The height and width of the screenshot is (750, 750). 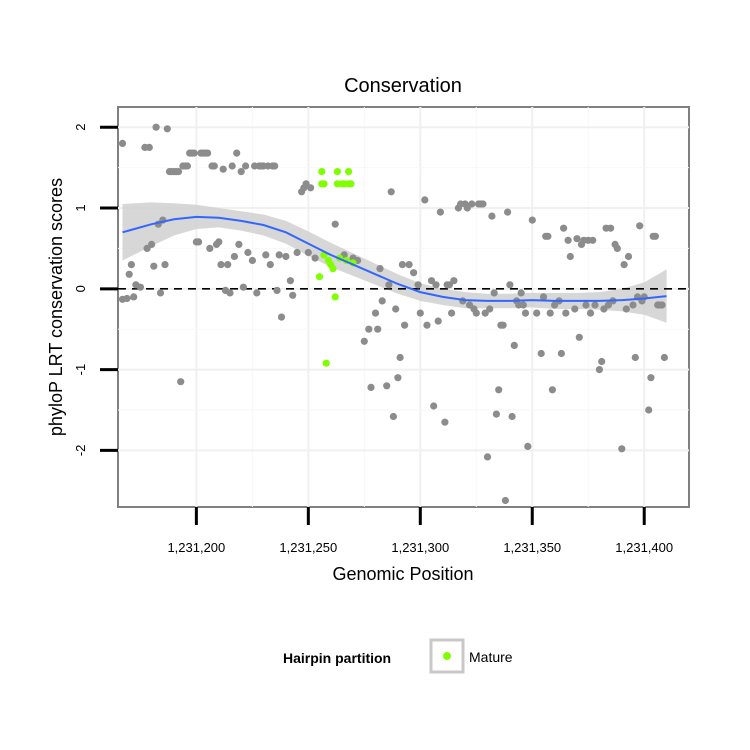 I want to click on points-mature-series, so click(x=336, y=267).